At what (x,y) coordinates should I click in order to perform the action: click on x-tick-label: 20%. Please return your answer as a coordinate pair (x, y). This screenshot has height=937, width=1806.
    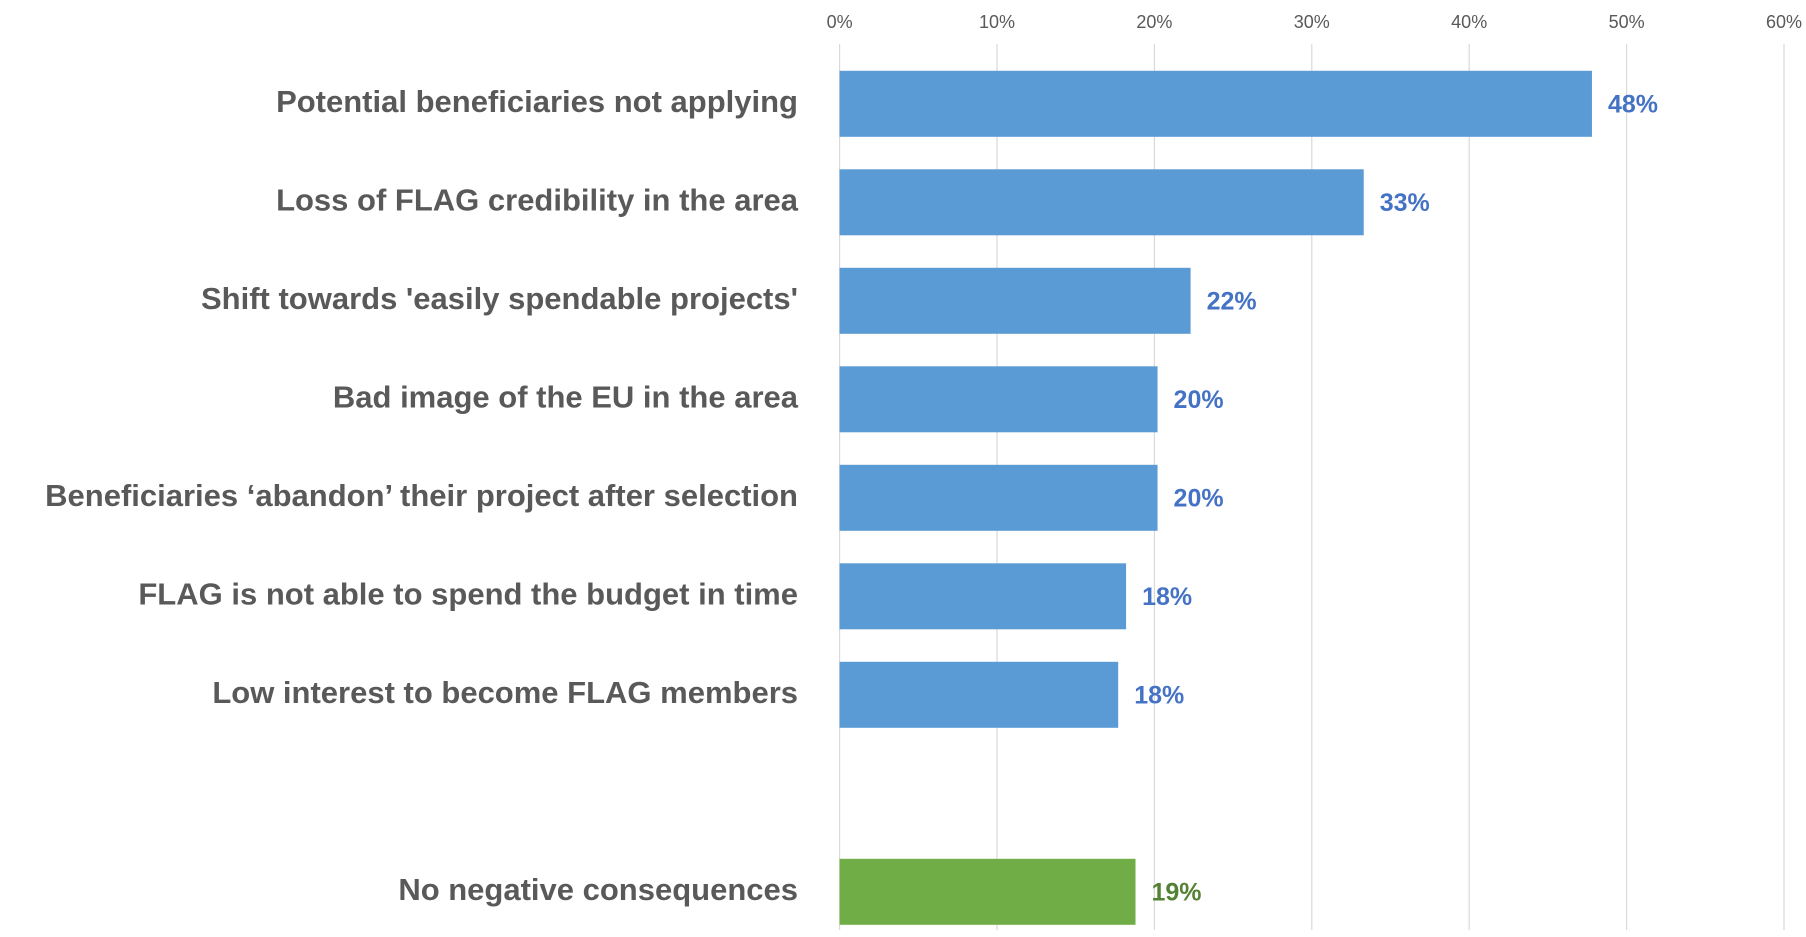
    Looking at the image, I should click on (1154, 22).